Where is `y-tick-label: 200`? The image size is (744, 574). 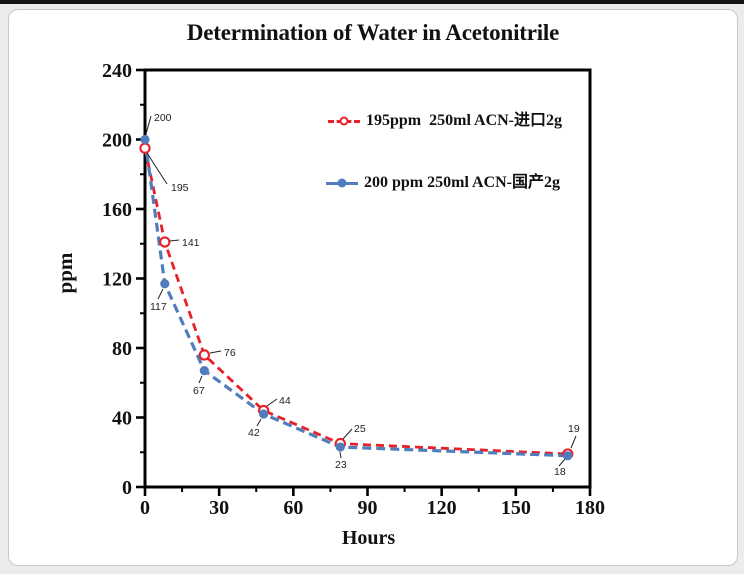 y-tick-label: 200 is located at coordinates (117, 141).